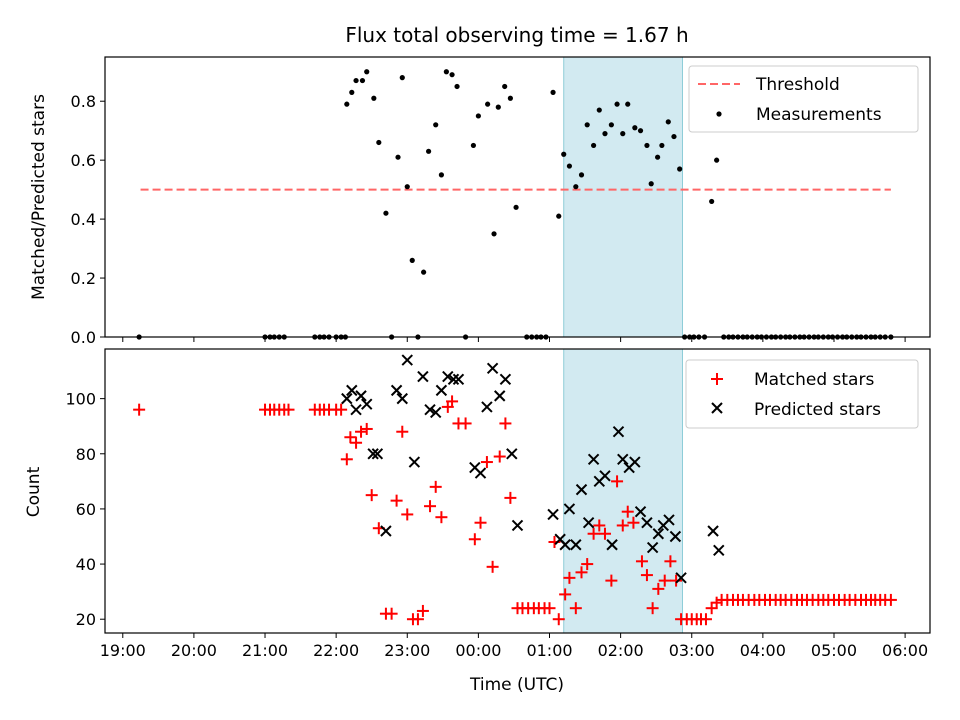  Describe the element at coordinates (516, 685) in the screenshot. I see `x-axis-label: Time (UTC)` at that location.